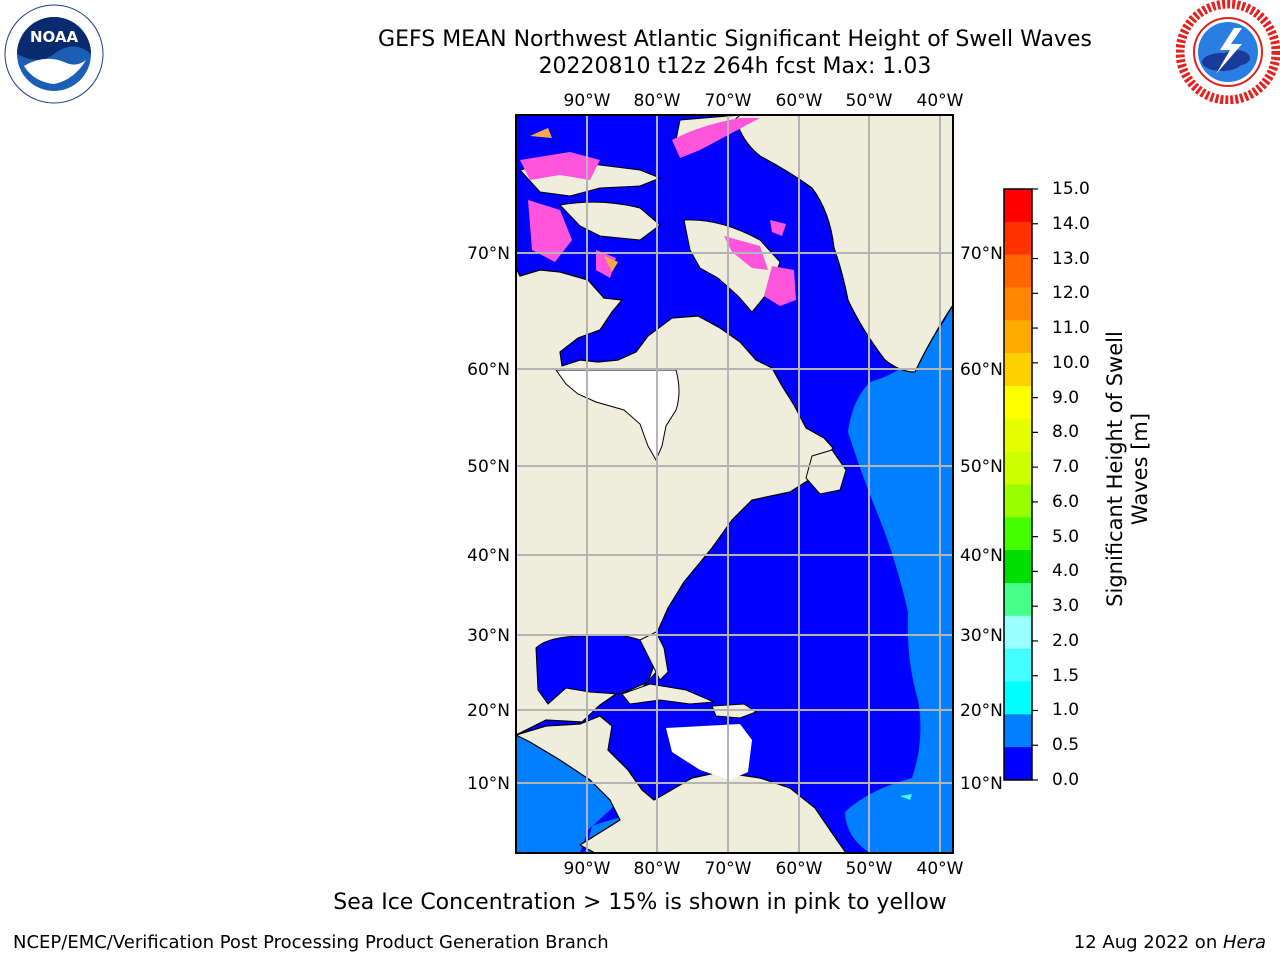 The height and width of the screenshot is (960, 1280). I want to click on nws-logo-icon, so click(1228, 52).